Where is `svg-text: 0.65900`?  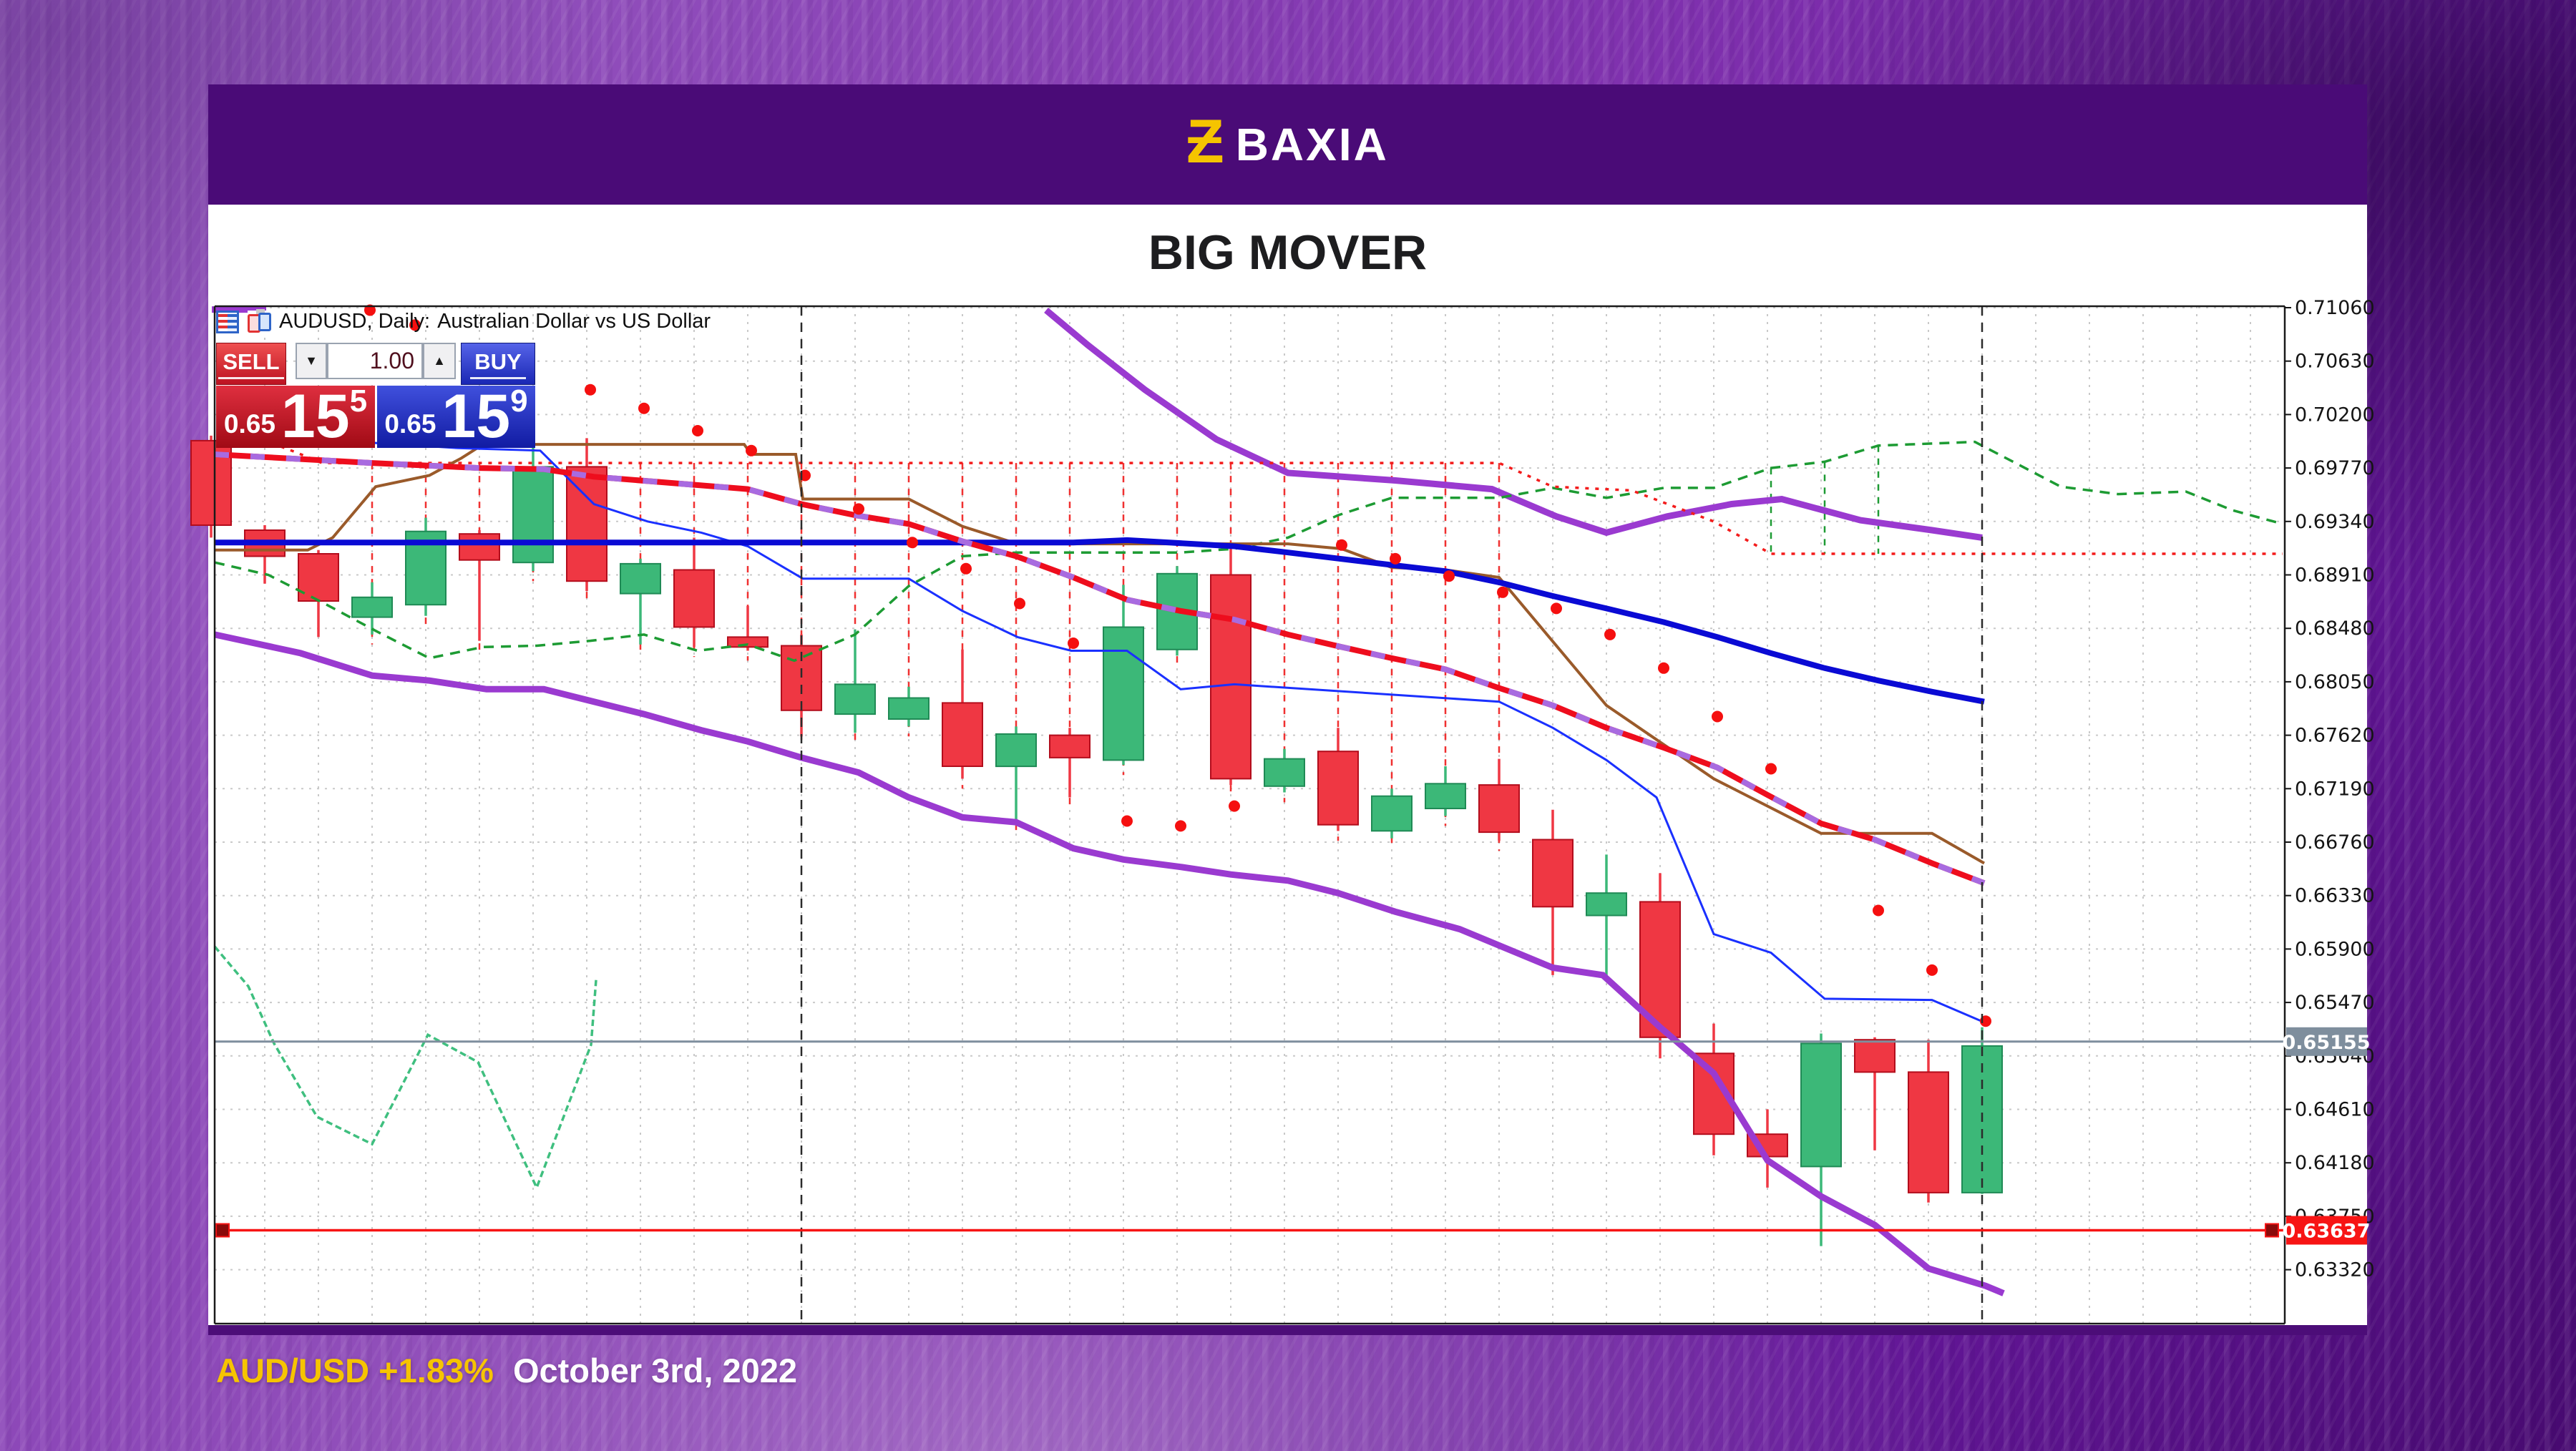 svg-text: 0.65900 is located at coordinates (2335, 949).